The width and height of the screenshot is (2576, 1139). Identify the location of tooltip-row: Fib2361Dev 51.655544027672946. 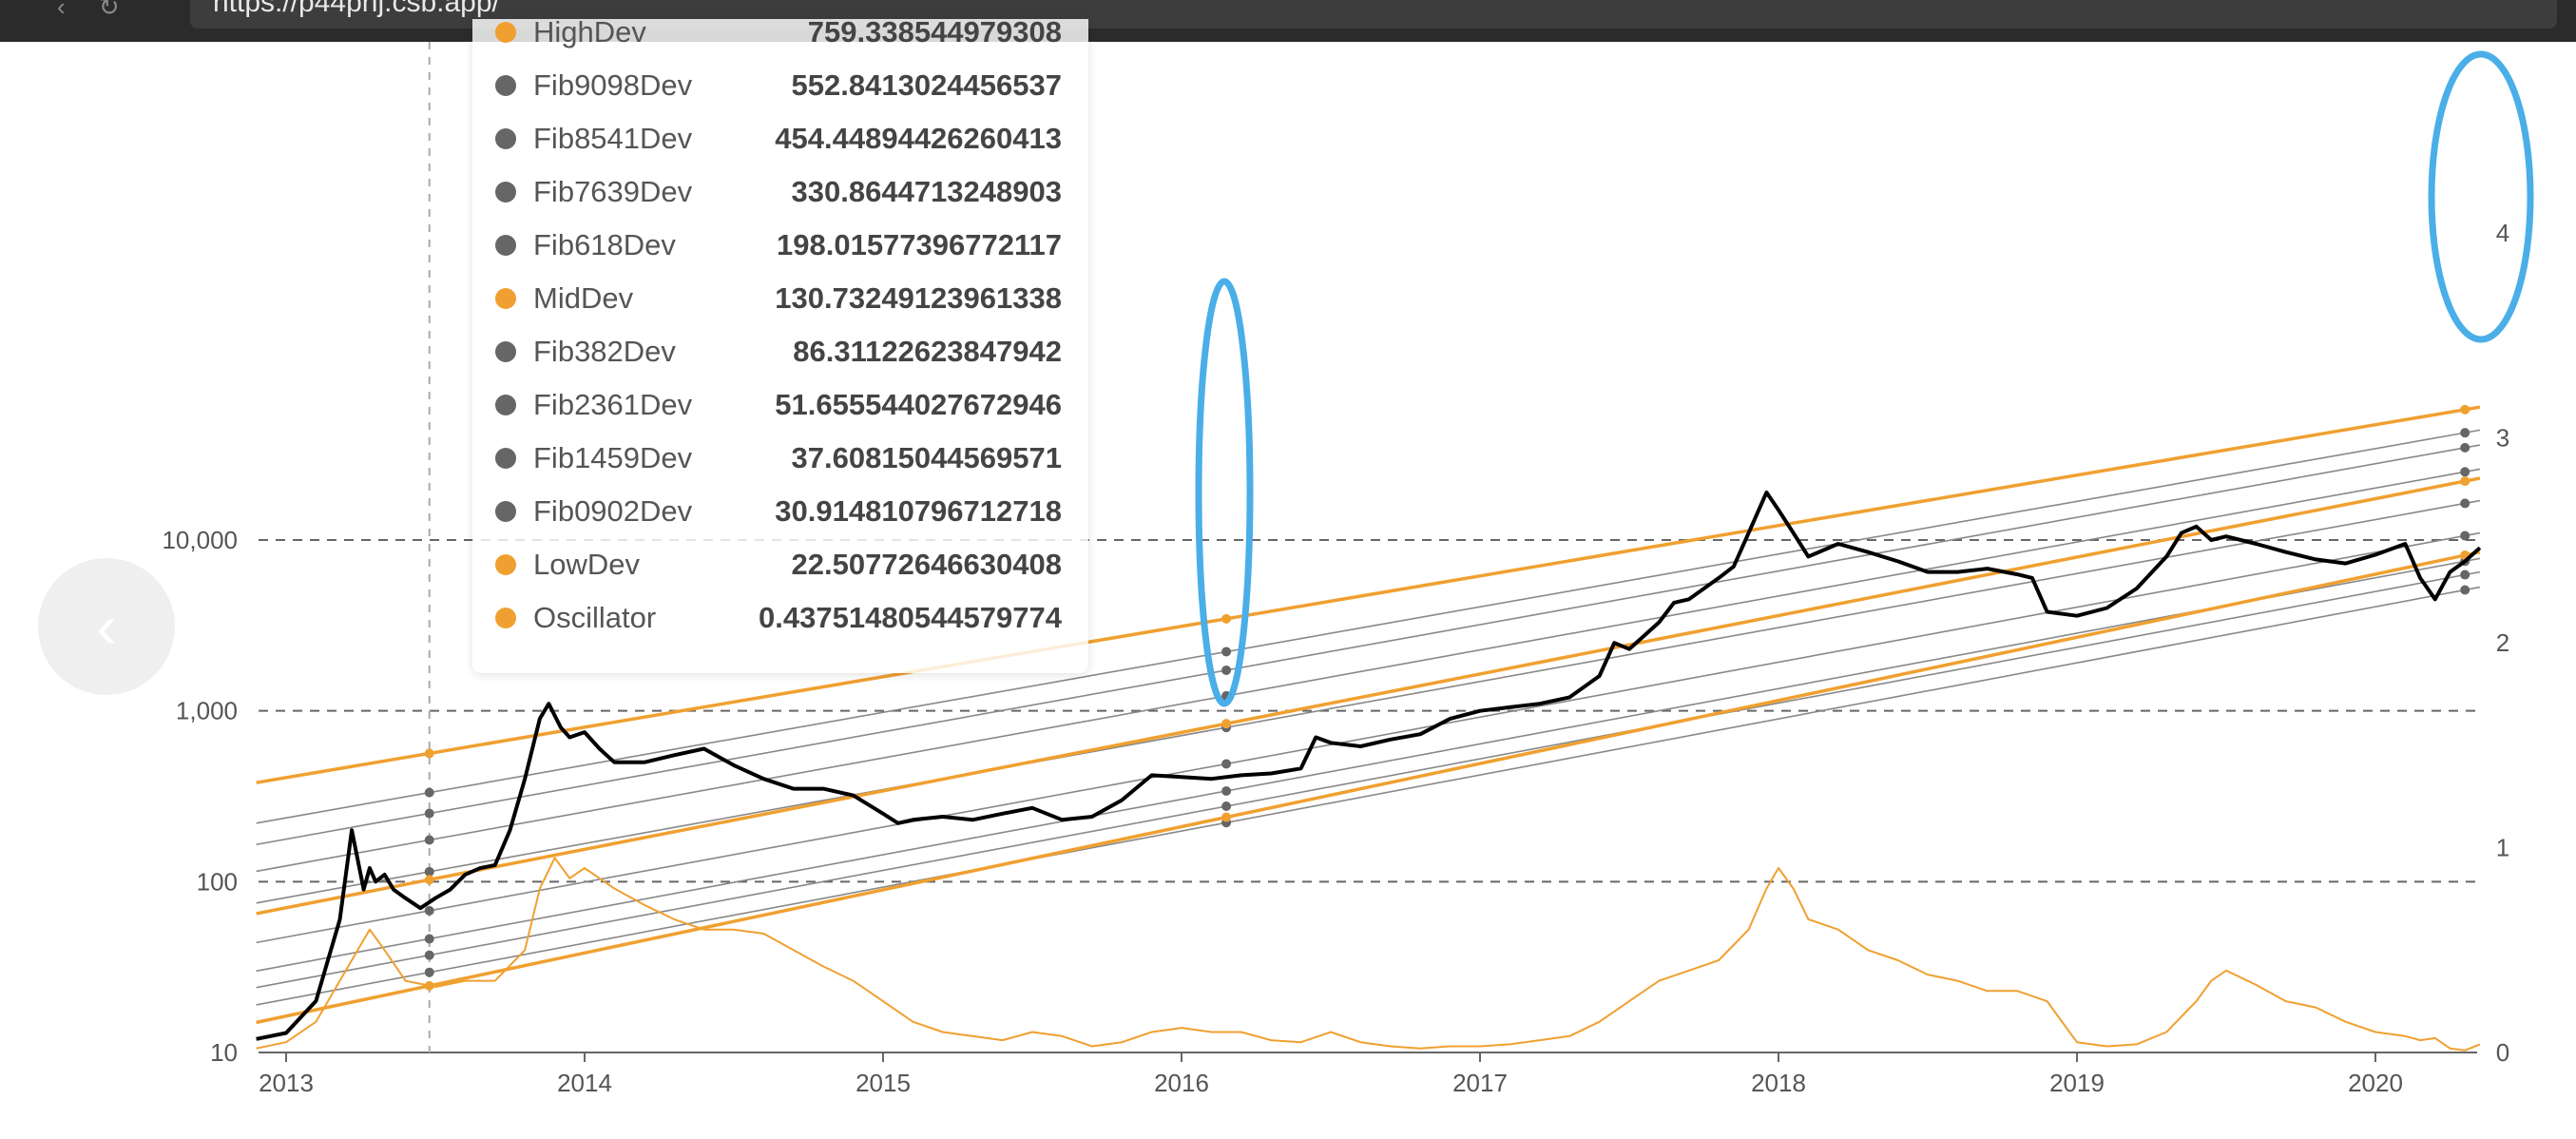
(779, 405).